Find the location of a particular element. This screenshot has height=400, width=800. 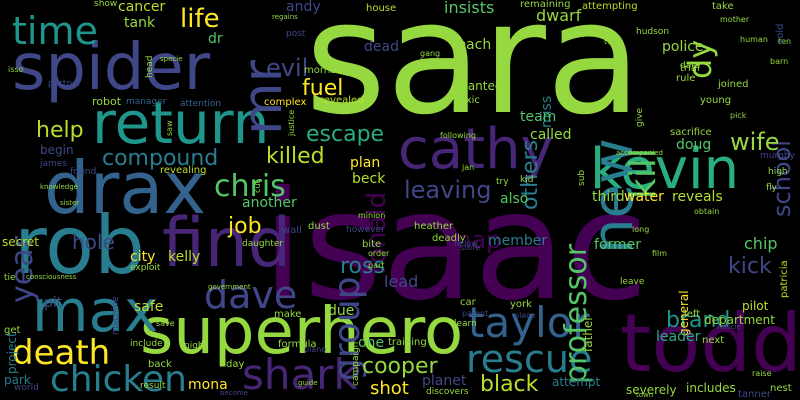

word-return: return is located at coordinates (181, 123).